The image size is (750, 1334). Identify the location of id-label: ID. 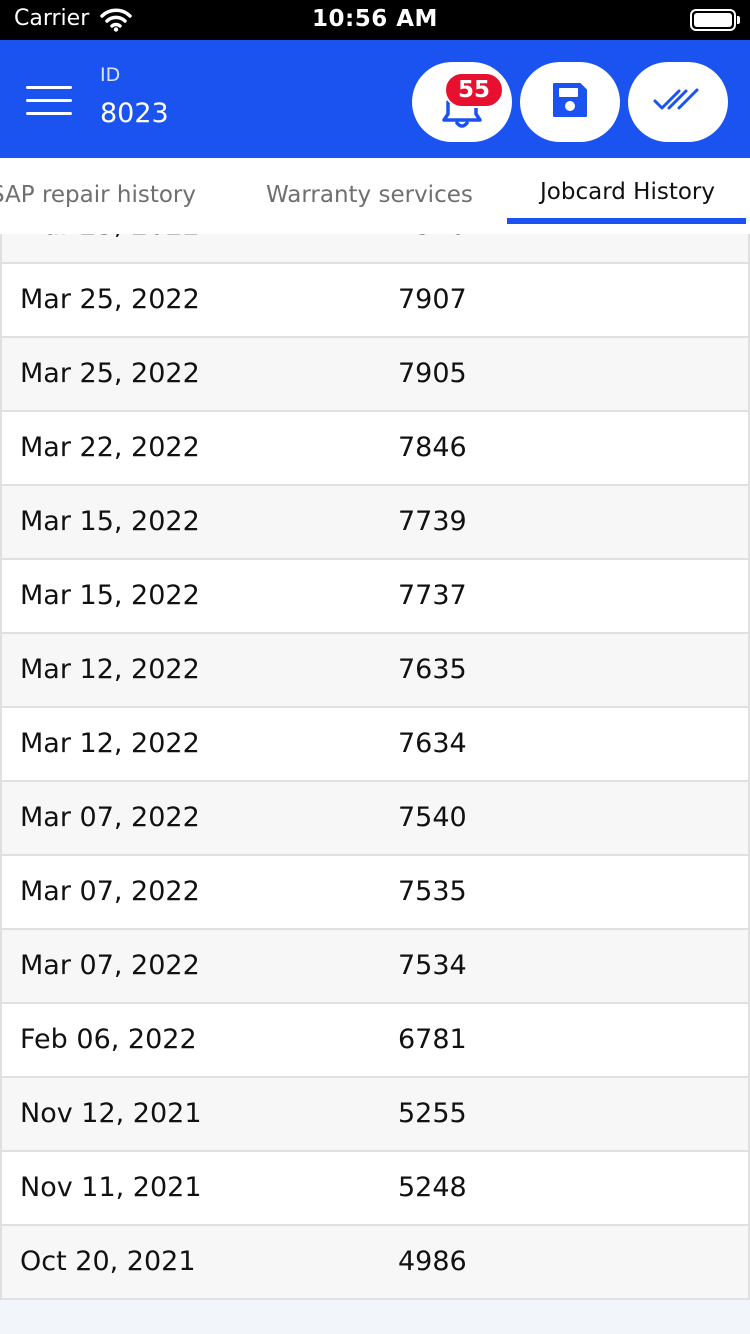
(110, 75).